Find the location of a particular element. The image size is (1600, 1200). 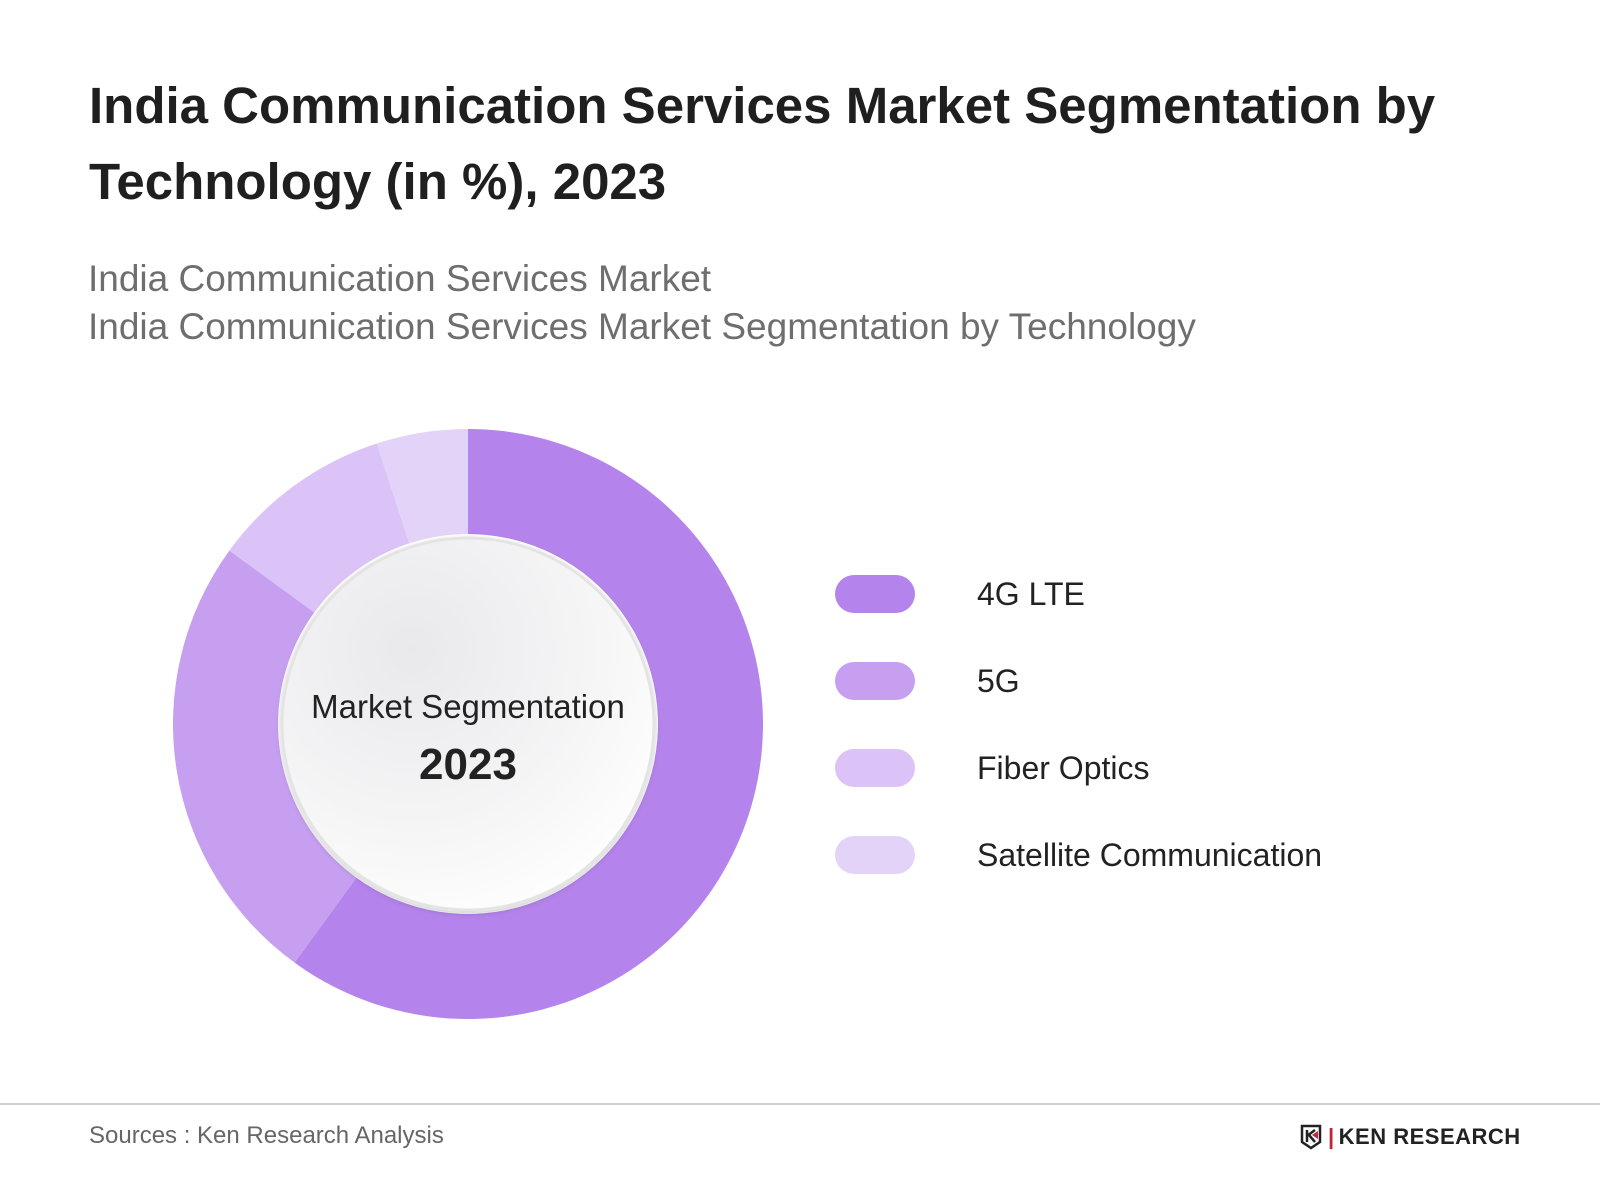

legend-label: 5G is located at coordinates (998, 680).